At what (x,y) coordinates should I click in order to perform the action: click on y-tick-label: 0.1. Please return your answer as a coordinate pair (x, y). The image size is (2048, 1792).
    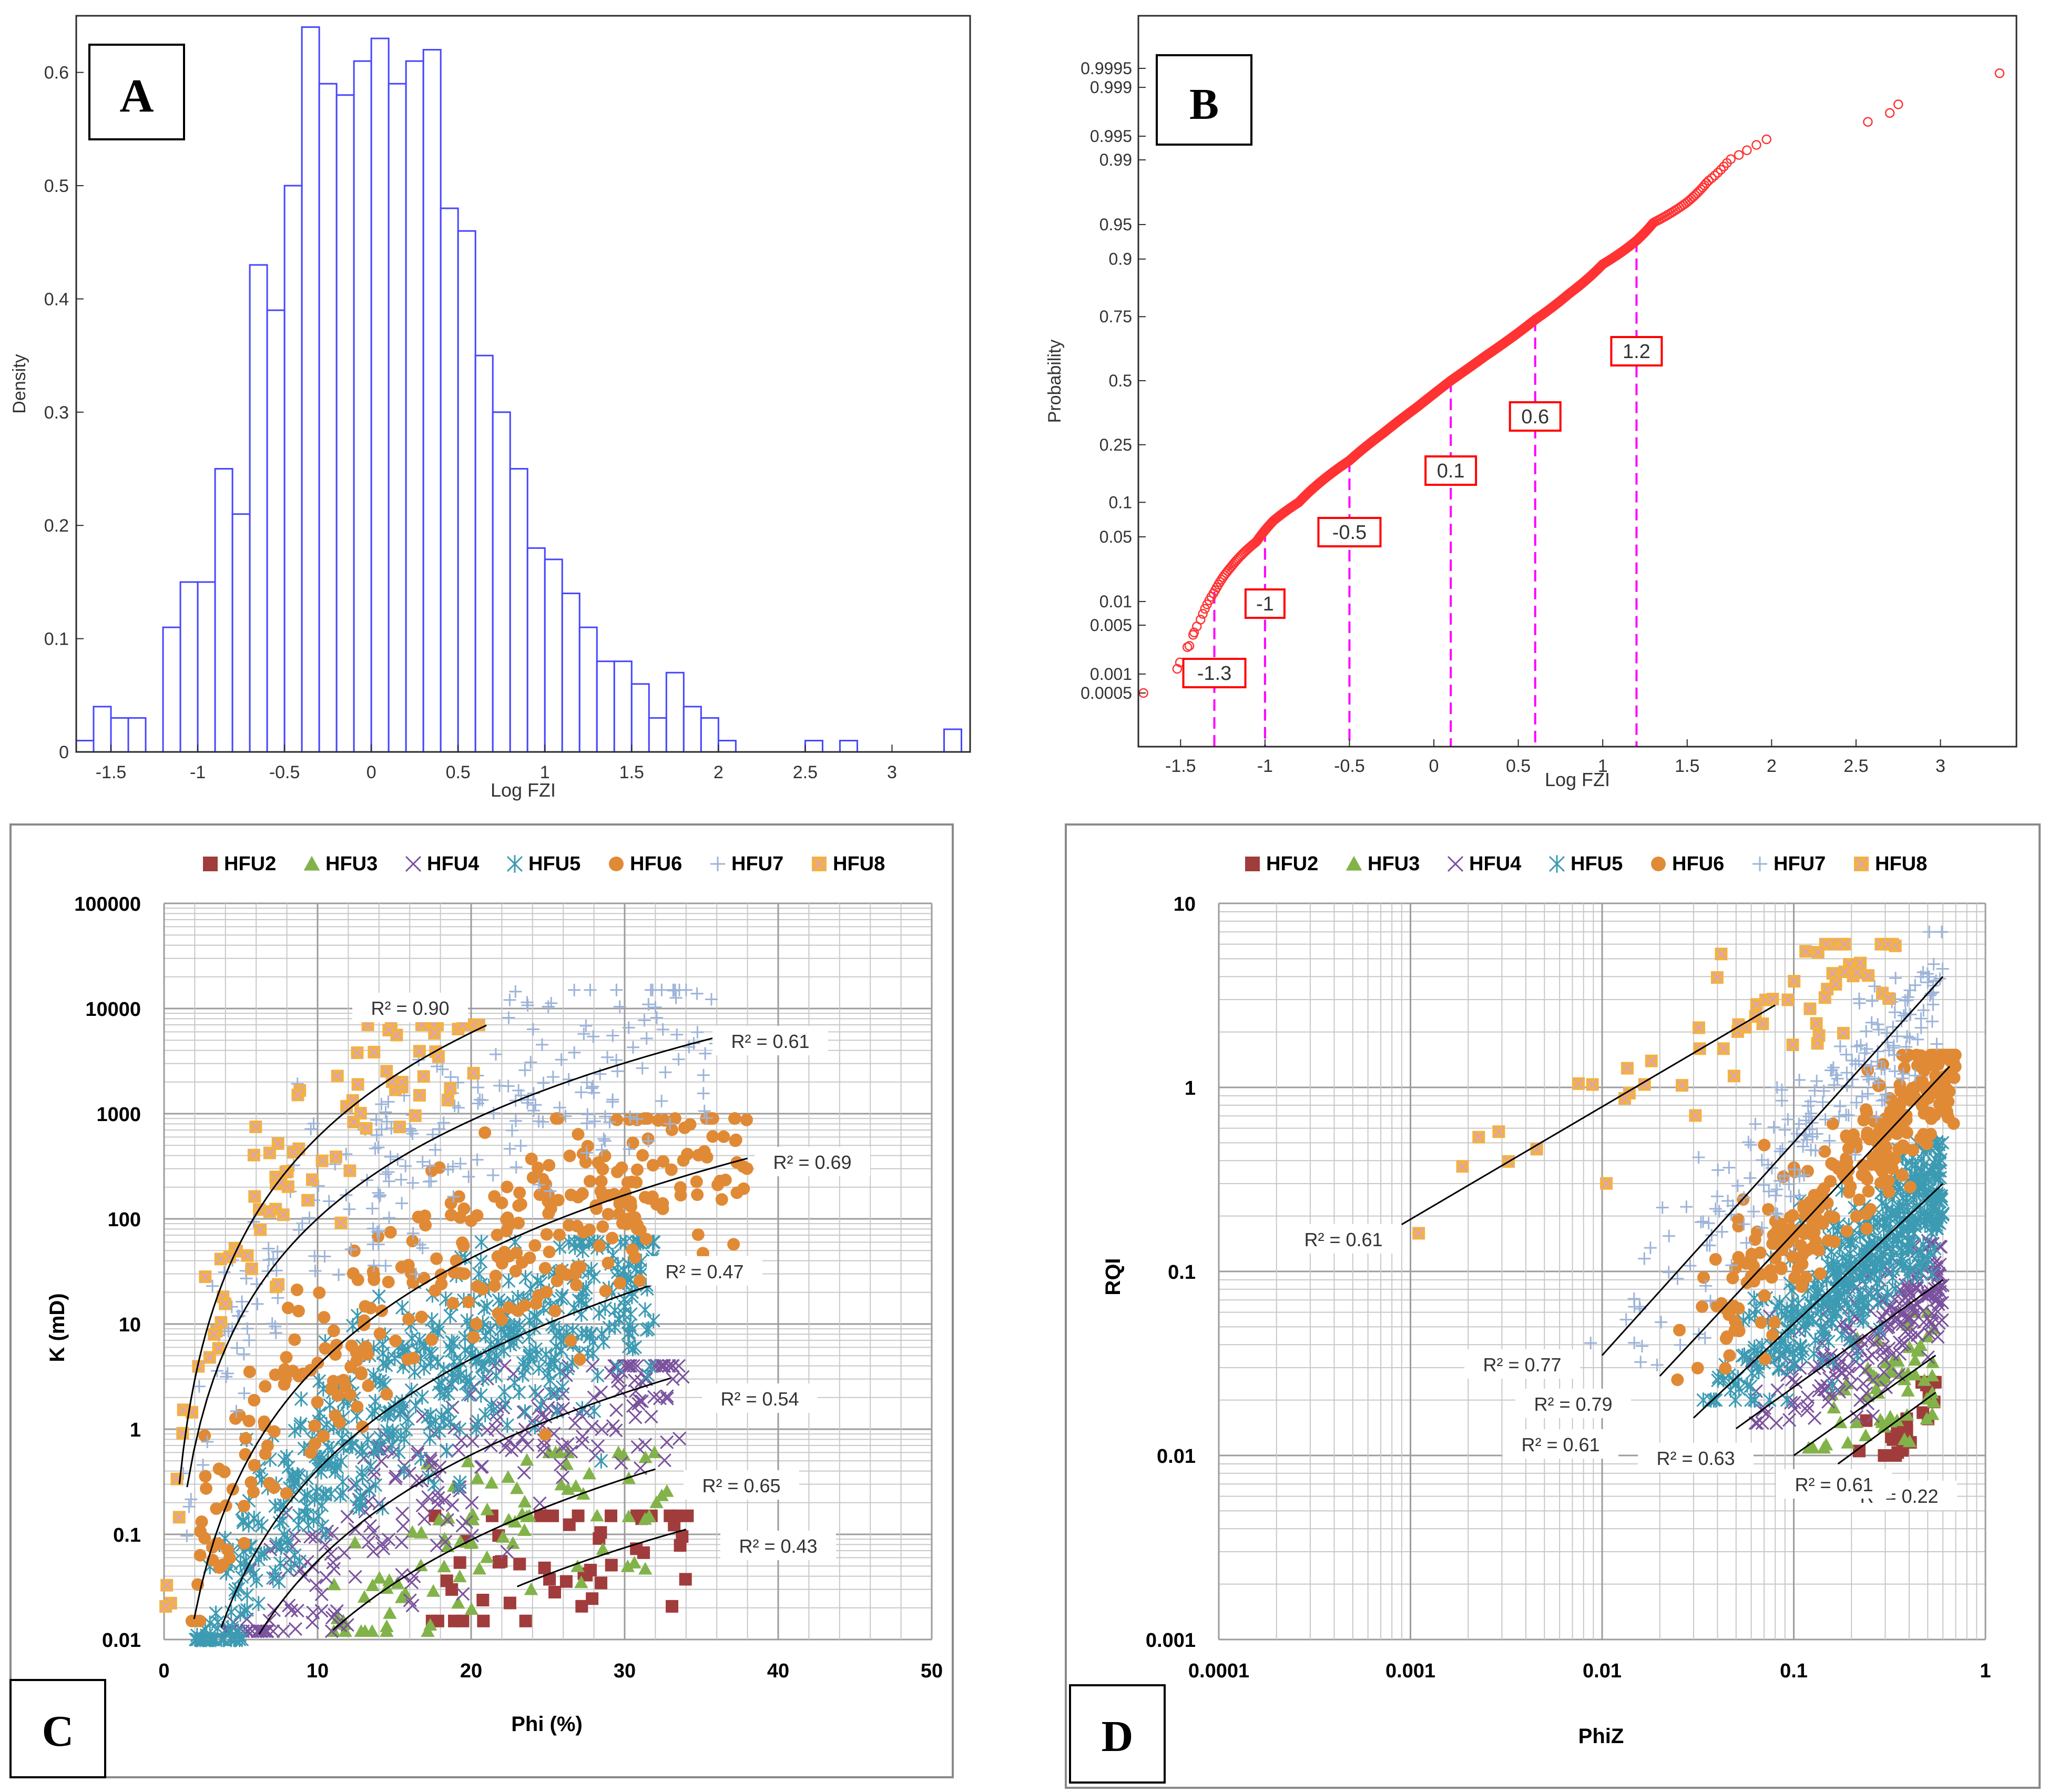
    Looking at the image, I should click on (1120, 502).